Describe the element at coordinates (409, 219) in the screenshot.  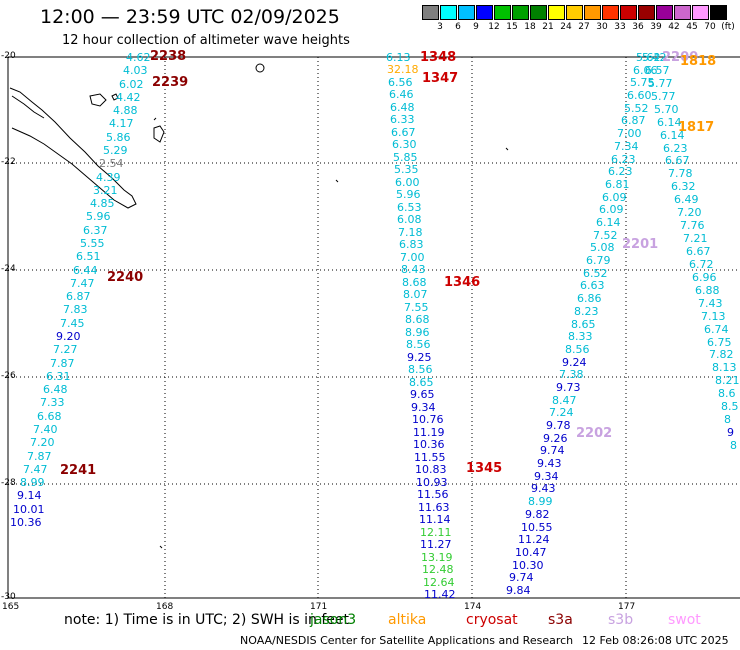
I see `track-b-swh: 6.08` at that location.